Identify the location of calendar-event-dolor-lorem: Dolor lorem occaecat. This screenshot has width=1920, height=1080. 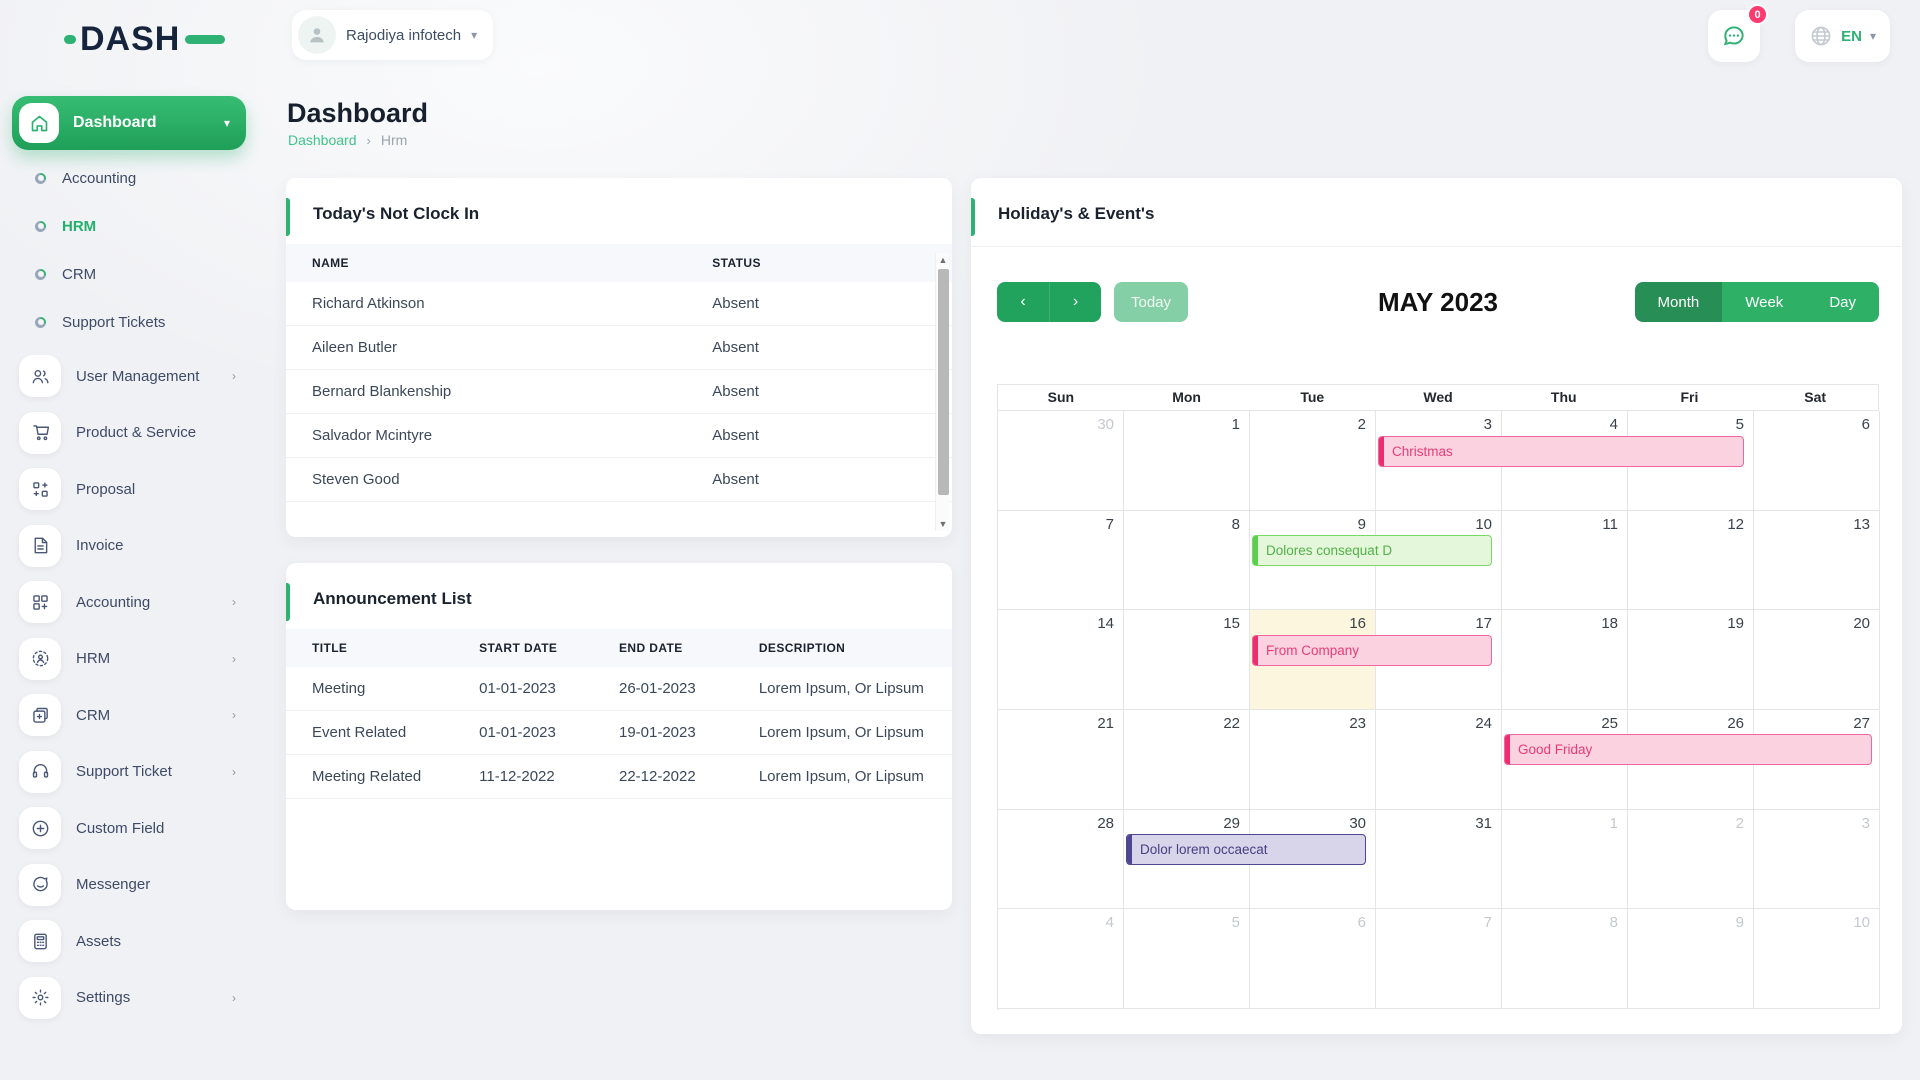
(1246, 849).